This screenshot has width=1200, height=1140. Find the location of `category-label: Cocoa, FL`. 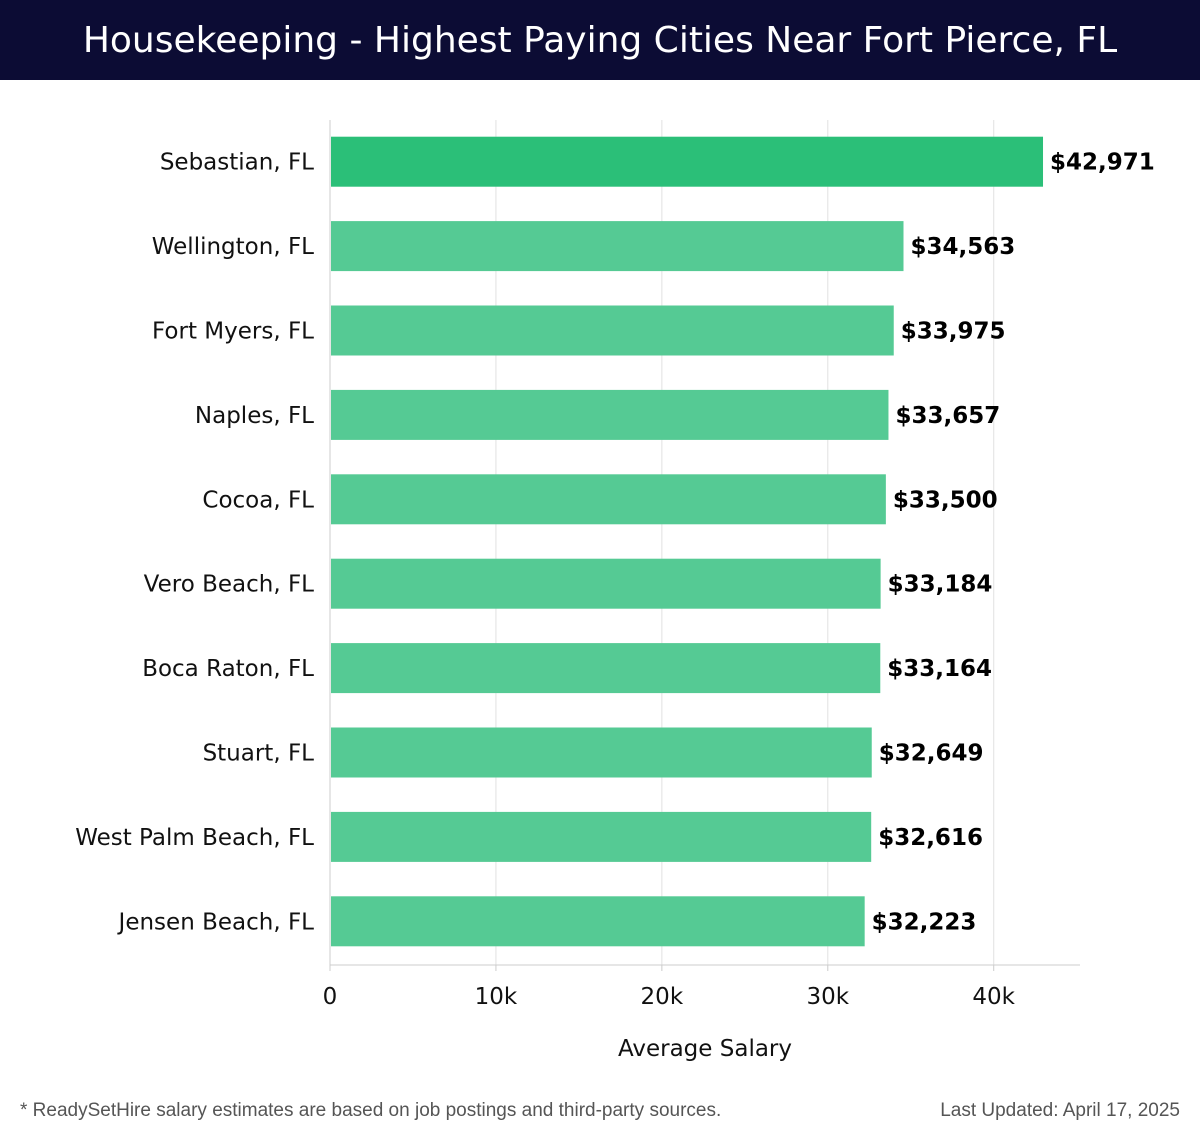

category-label: Cocoa, FL is located at coordinates (258, 500).